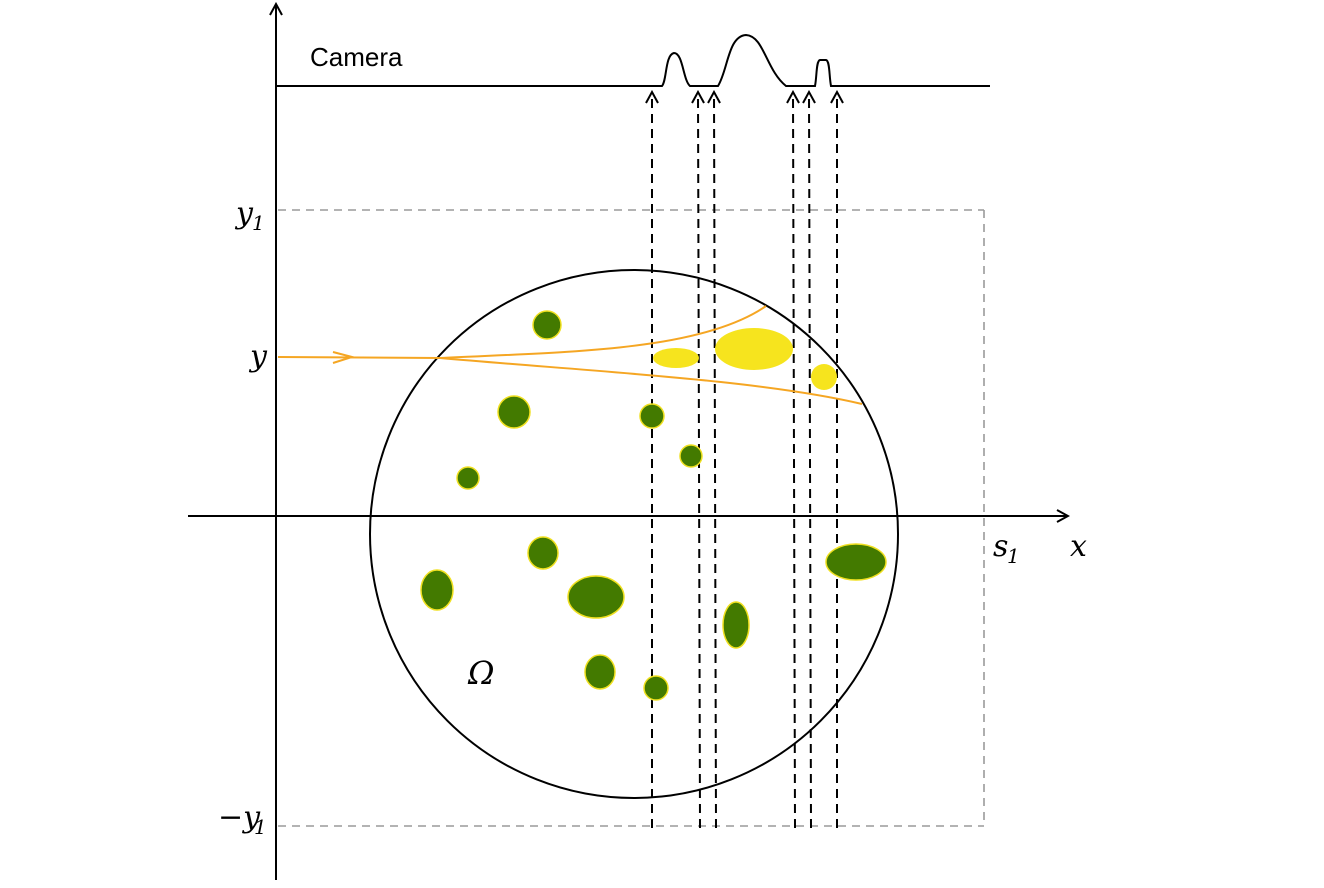 The width and height of the screenshot is (1324, 888). I want to click on camera-label: Camera, so click(356, 57).